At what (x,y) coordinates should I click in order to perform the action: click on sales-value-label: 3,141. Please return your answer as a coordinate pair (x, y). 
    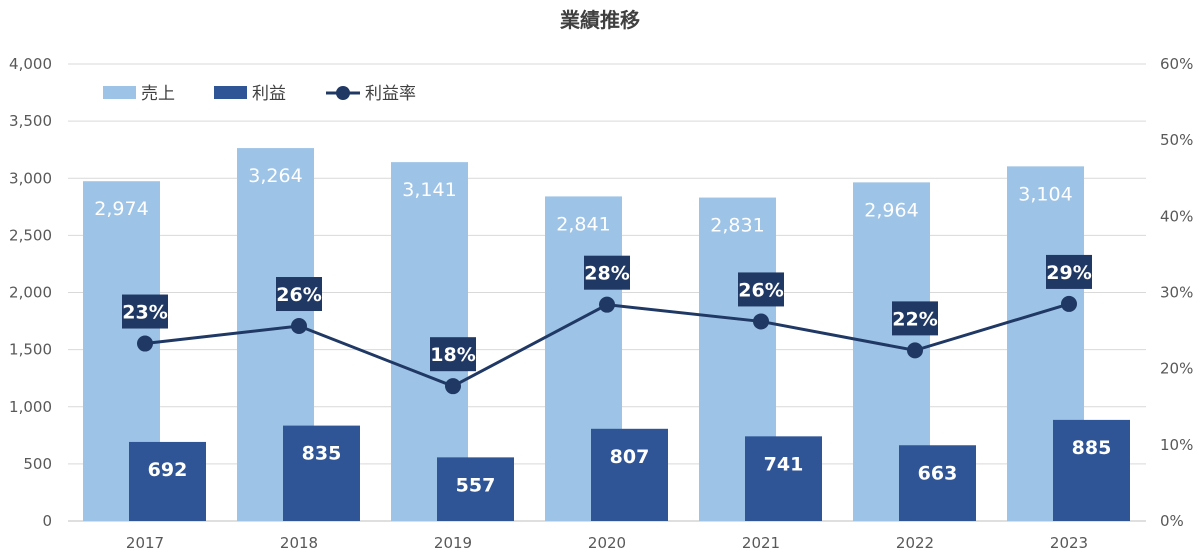
    Looking at the image, I should click on (429, 190).